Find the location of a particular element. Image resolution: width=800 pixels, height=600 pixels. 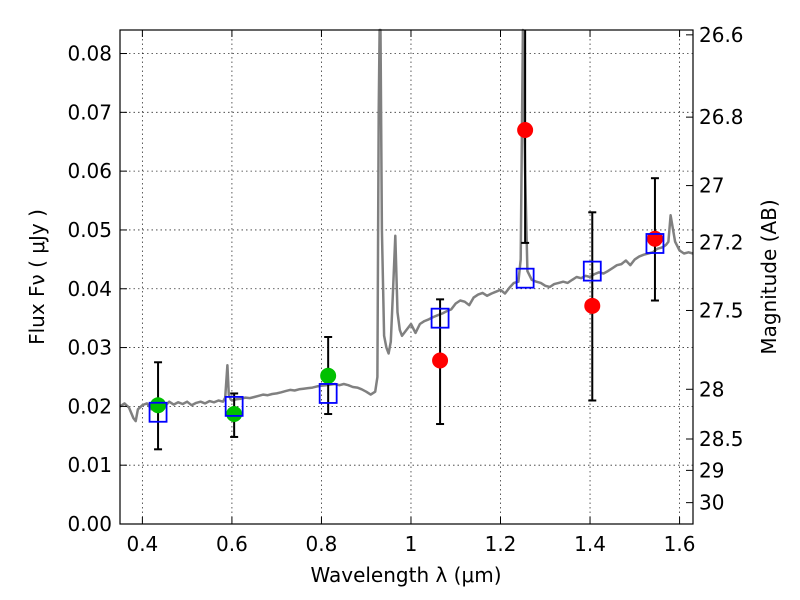

y-tick-label: 0.00 is located at coordinates (89, 524).